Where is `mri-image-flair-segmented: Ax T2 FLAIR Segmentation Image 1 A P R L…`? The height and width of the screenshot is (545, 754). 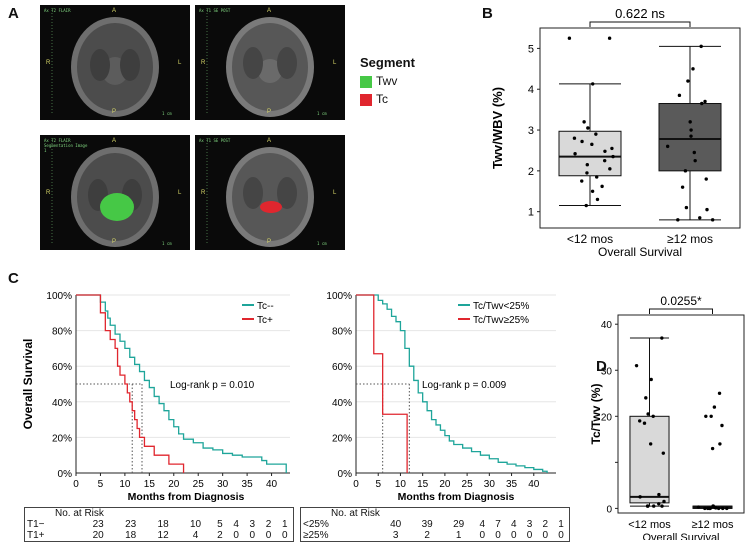
mri-image-flair-segmented: Ax T2 FLAIR Segmentation Image 1 A P R L… is located at coordinates (115, 192).